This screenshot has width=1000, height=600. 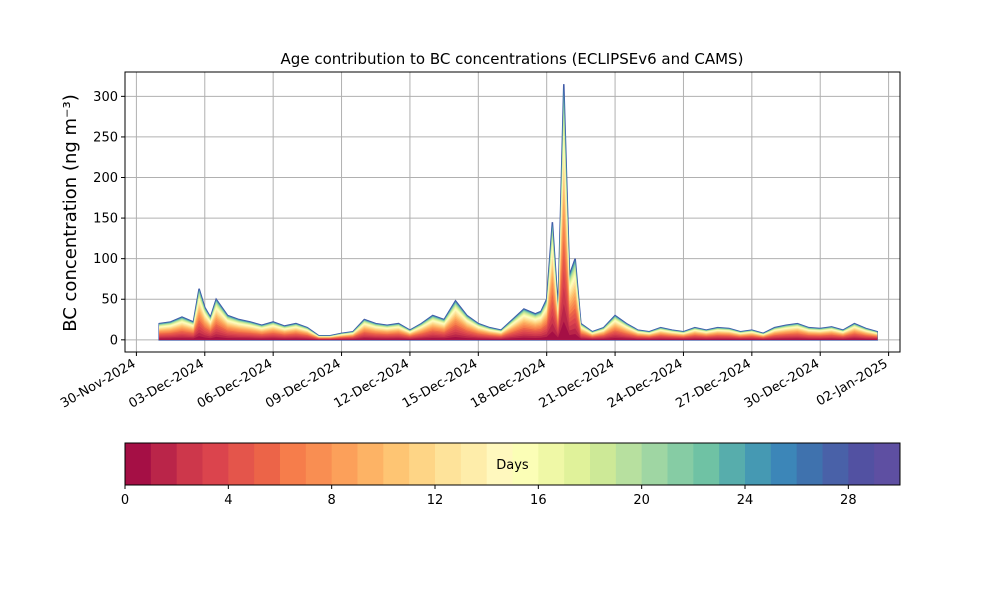 I want to click on x-tick-label: 24-Dec-2024, so click(x=645, y=383).